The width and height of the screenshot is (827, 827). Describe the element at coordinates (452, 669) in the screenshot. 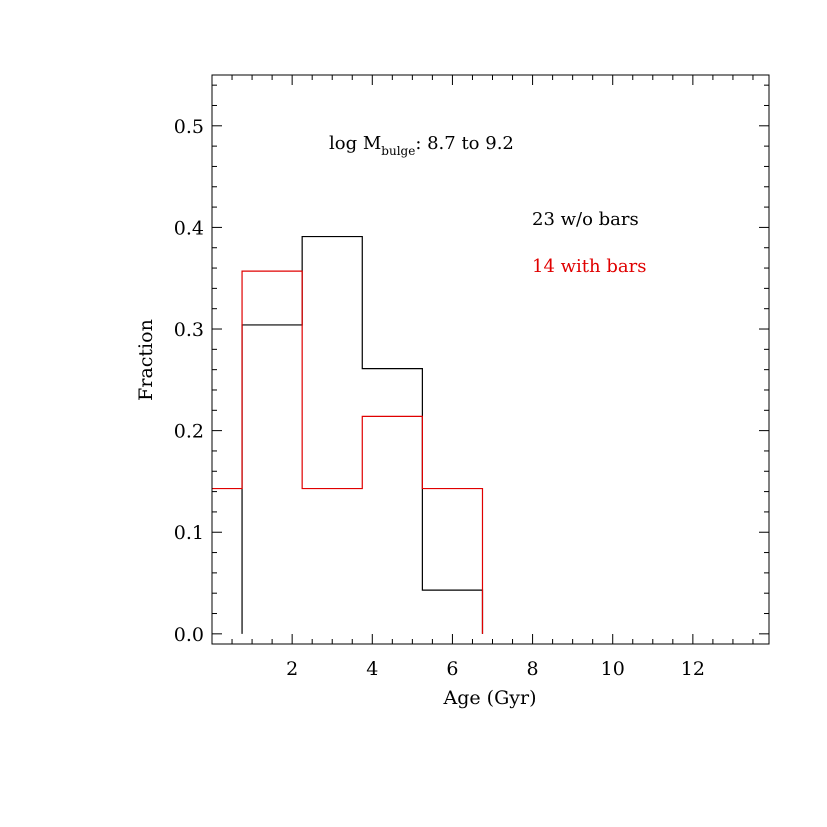

I see `x-tick-label: 6` at that location.